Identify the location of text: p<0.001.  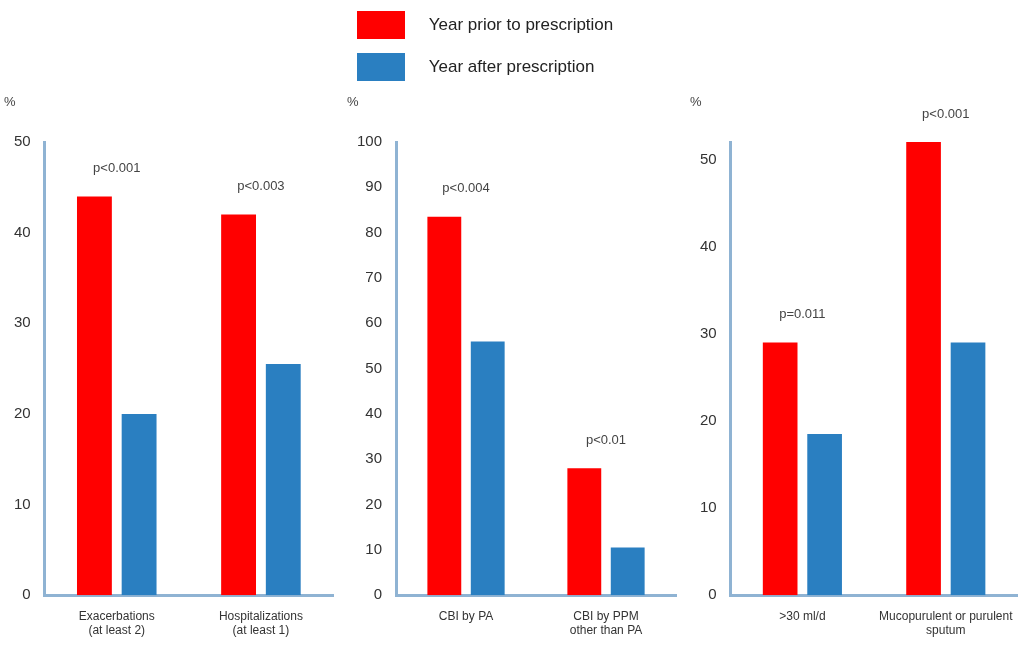
(946, 113).